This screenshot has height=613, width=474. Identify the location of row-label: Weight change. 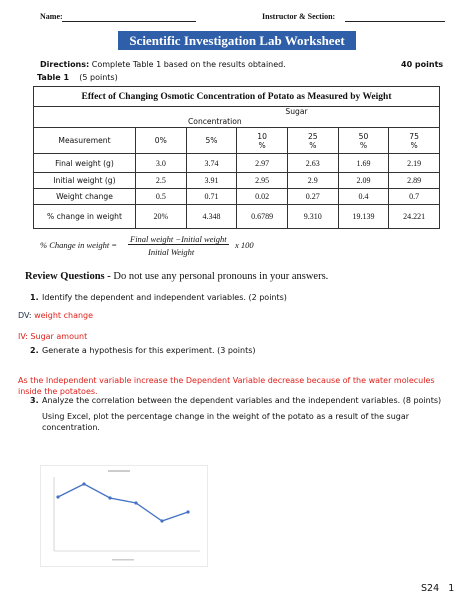
(84, 196).